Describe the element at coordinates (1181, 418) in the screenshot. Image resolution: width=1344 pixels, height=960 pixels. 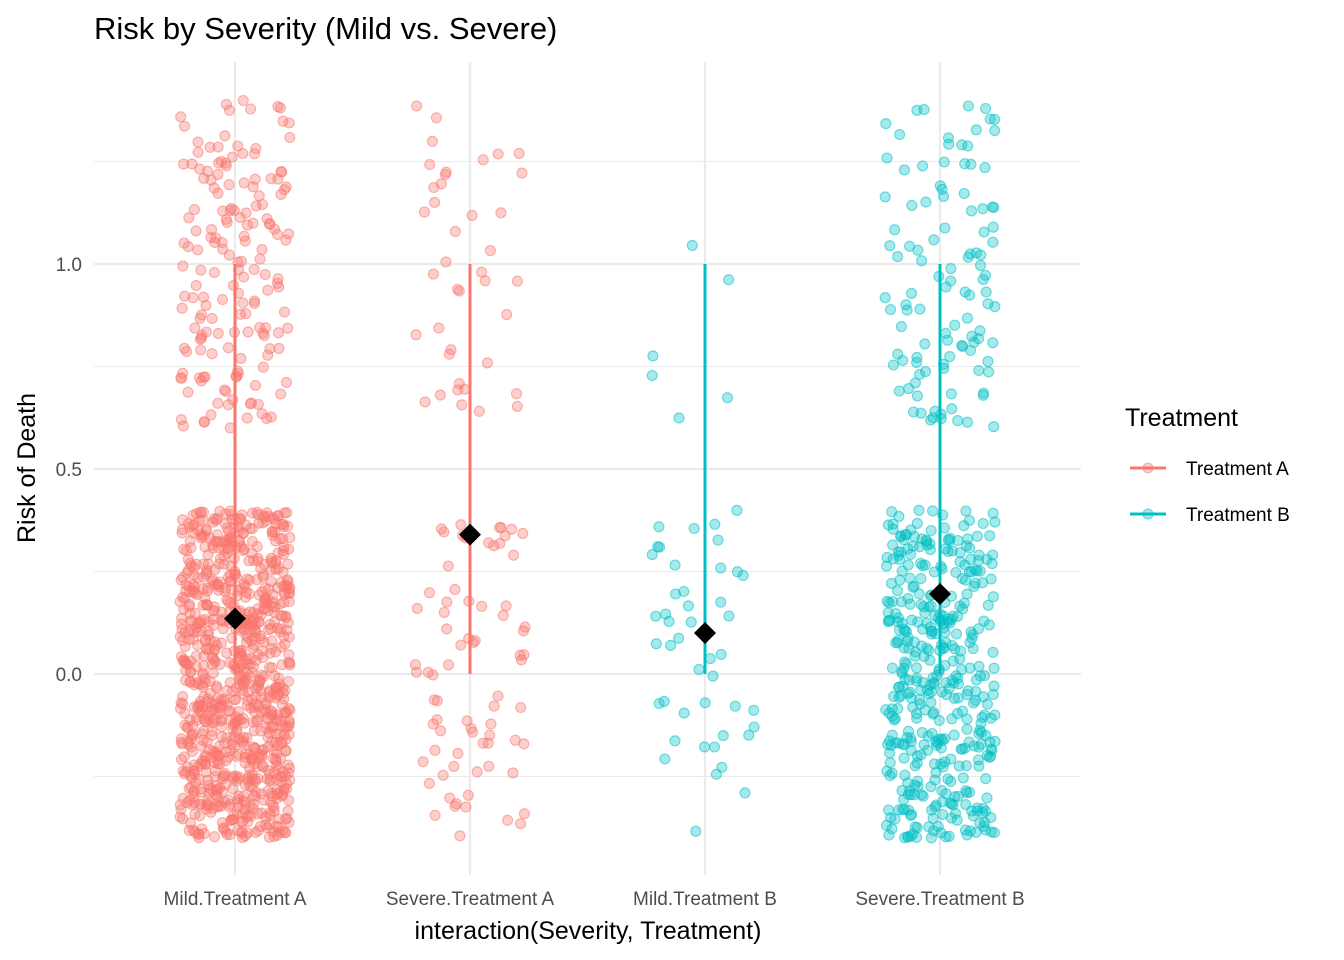
I see `legend-title: Treatment` at that location.